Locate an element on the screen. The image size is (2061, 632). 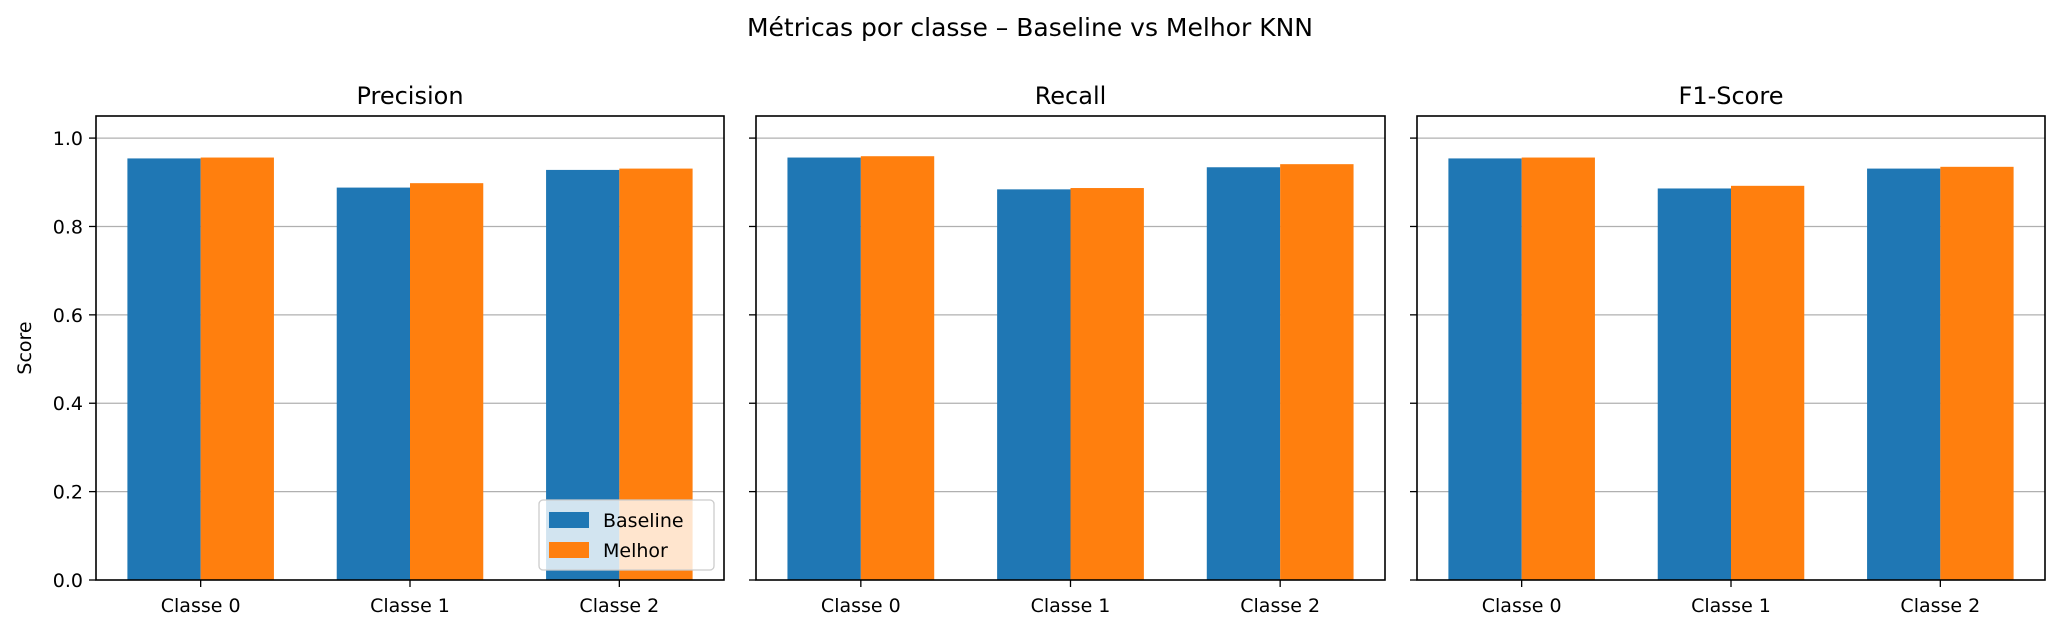
legend: Baseline Melhor is located at coordinates (626, 535).